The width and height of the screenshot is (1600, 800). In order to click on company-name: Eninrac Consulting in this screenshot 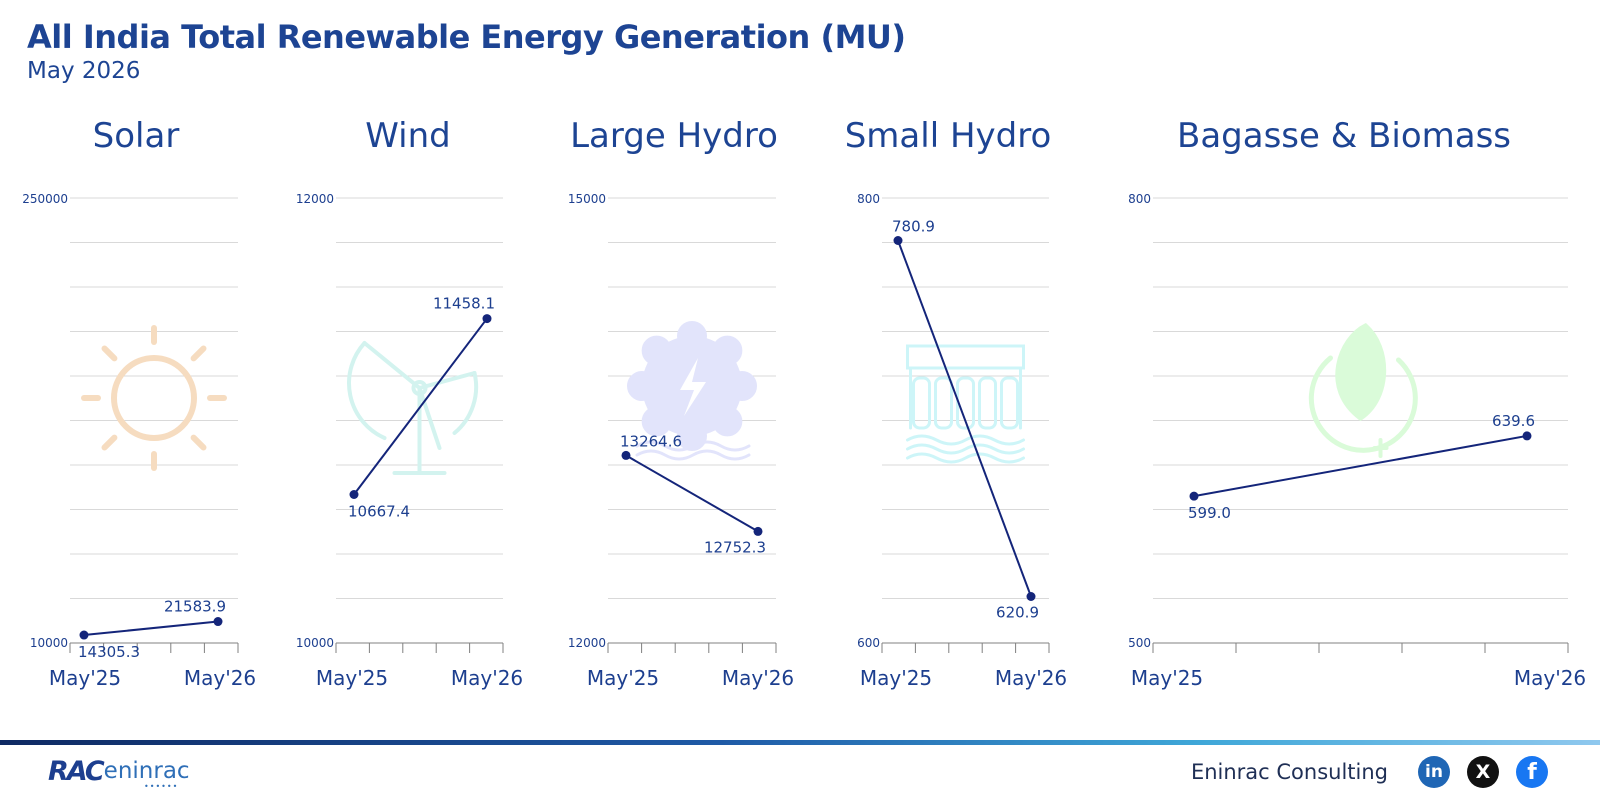, I will do `click(1289, 772)`.